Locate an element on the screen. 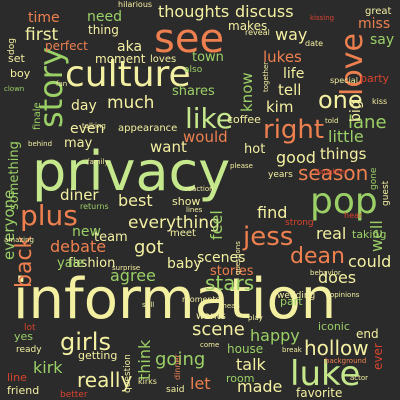 This screenshot has width=400, height=400. word-gone: gone is located at coordinates (374, 178).